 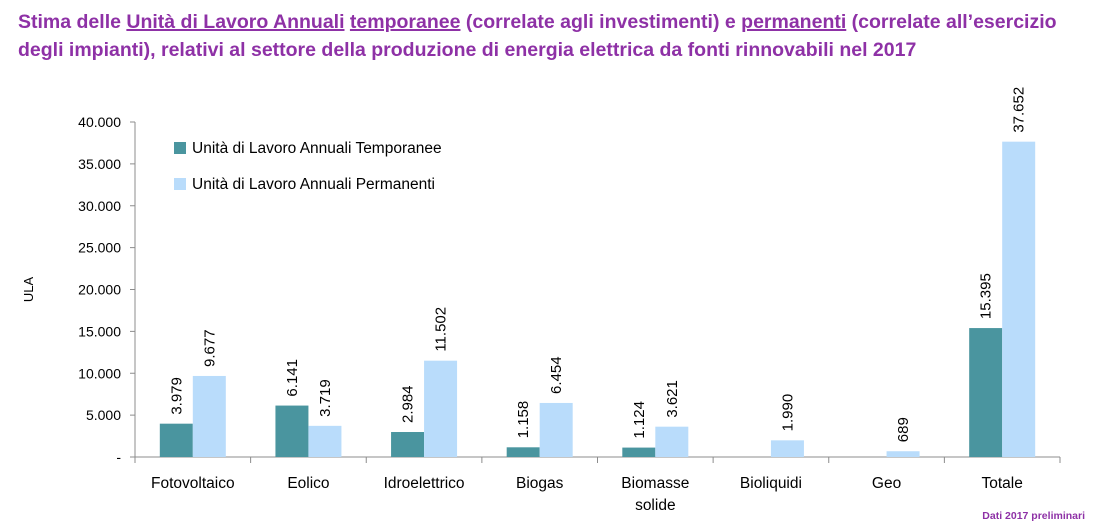 I want to click on x-category-label: Eolico, so click(x=308, y=483).